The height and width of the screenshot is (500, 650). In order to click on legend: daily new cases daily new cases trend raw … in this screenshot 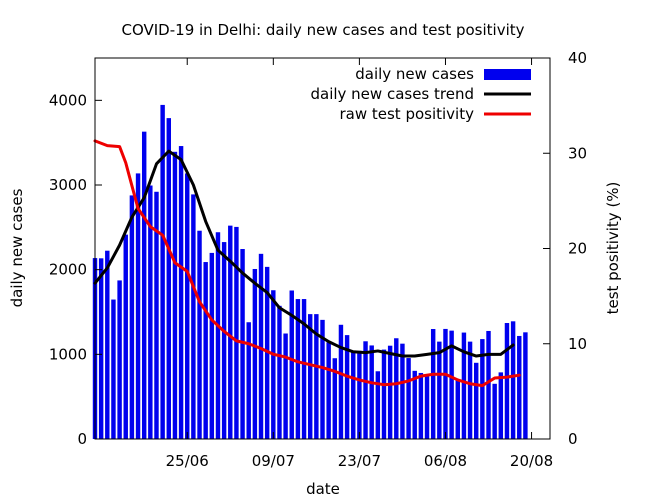, I will do `click(420, 94)`.